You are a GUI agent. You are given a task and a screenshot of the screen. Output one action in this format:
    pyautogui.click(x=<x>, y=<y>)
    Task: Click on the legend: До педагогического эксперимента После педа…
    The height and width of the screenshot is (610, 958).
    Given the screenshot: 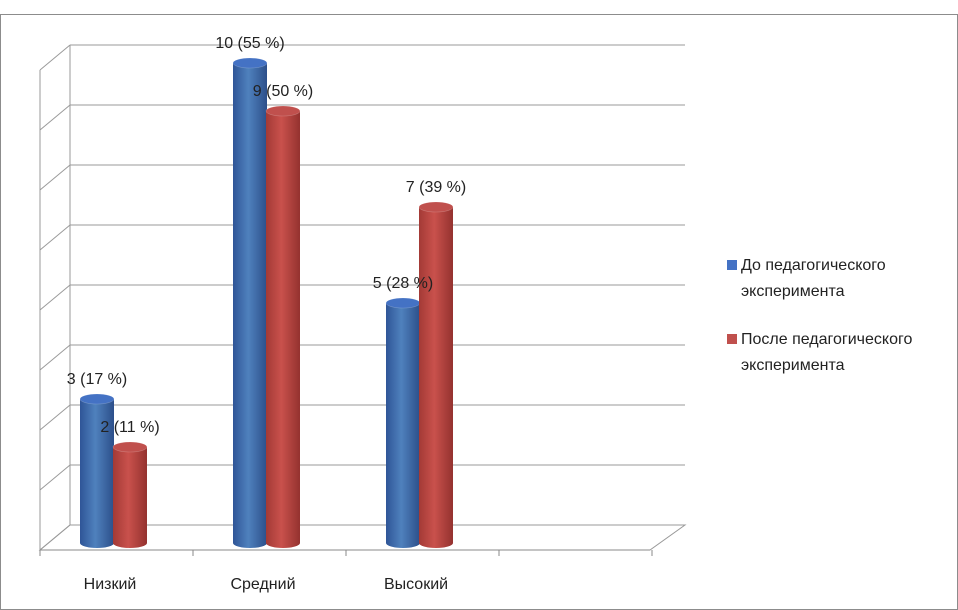 What is the action you would take?
    pyautogui.click(x=819, y=315)
    